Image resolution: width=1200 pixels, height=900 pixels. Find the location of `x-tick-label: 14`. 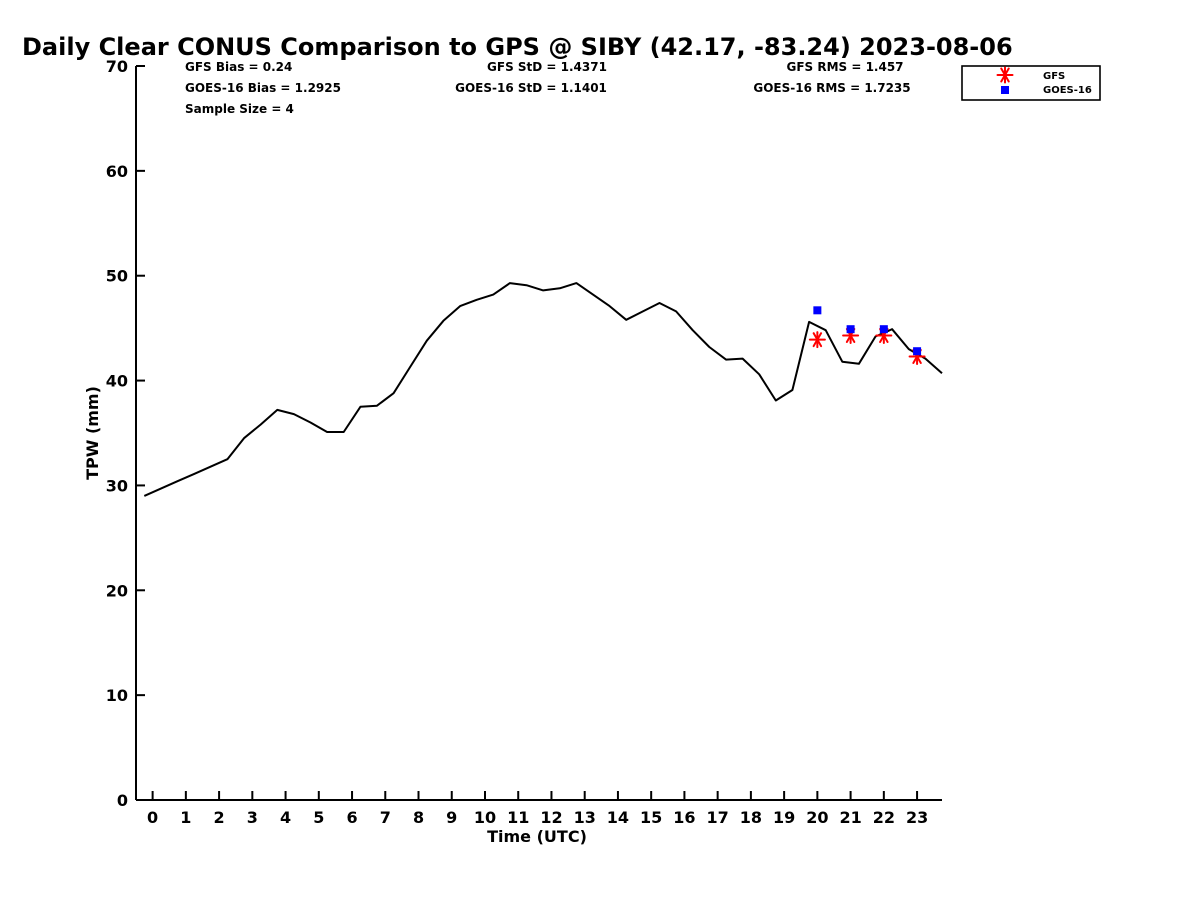

x-tick-label: 14 is located at coordinates (618, 817).